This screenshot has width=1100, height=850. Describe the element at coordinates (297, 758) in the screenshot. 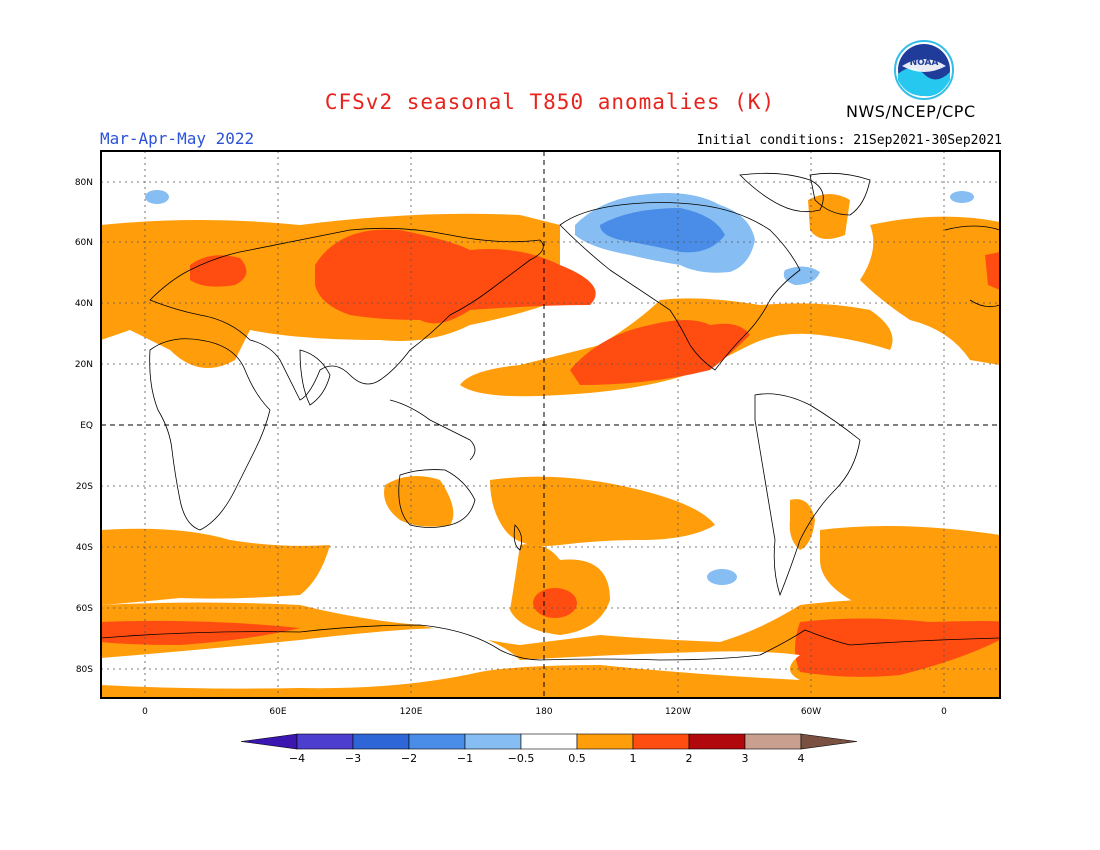

I see `colorbar-label: −4` at that location.